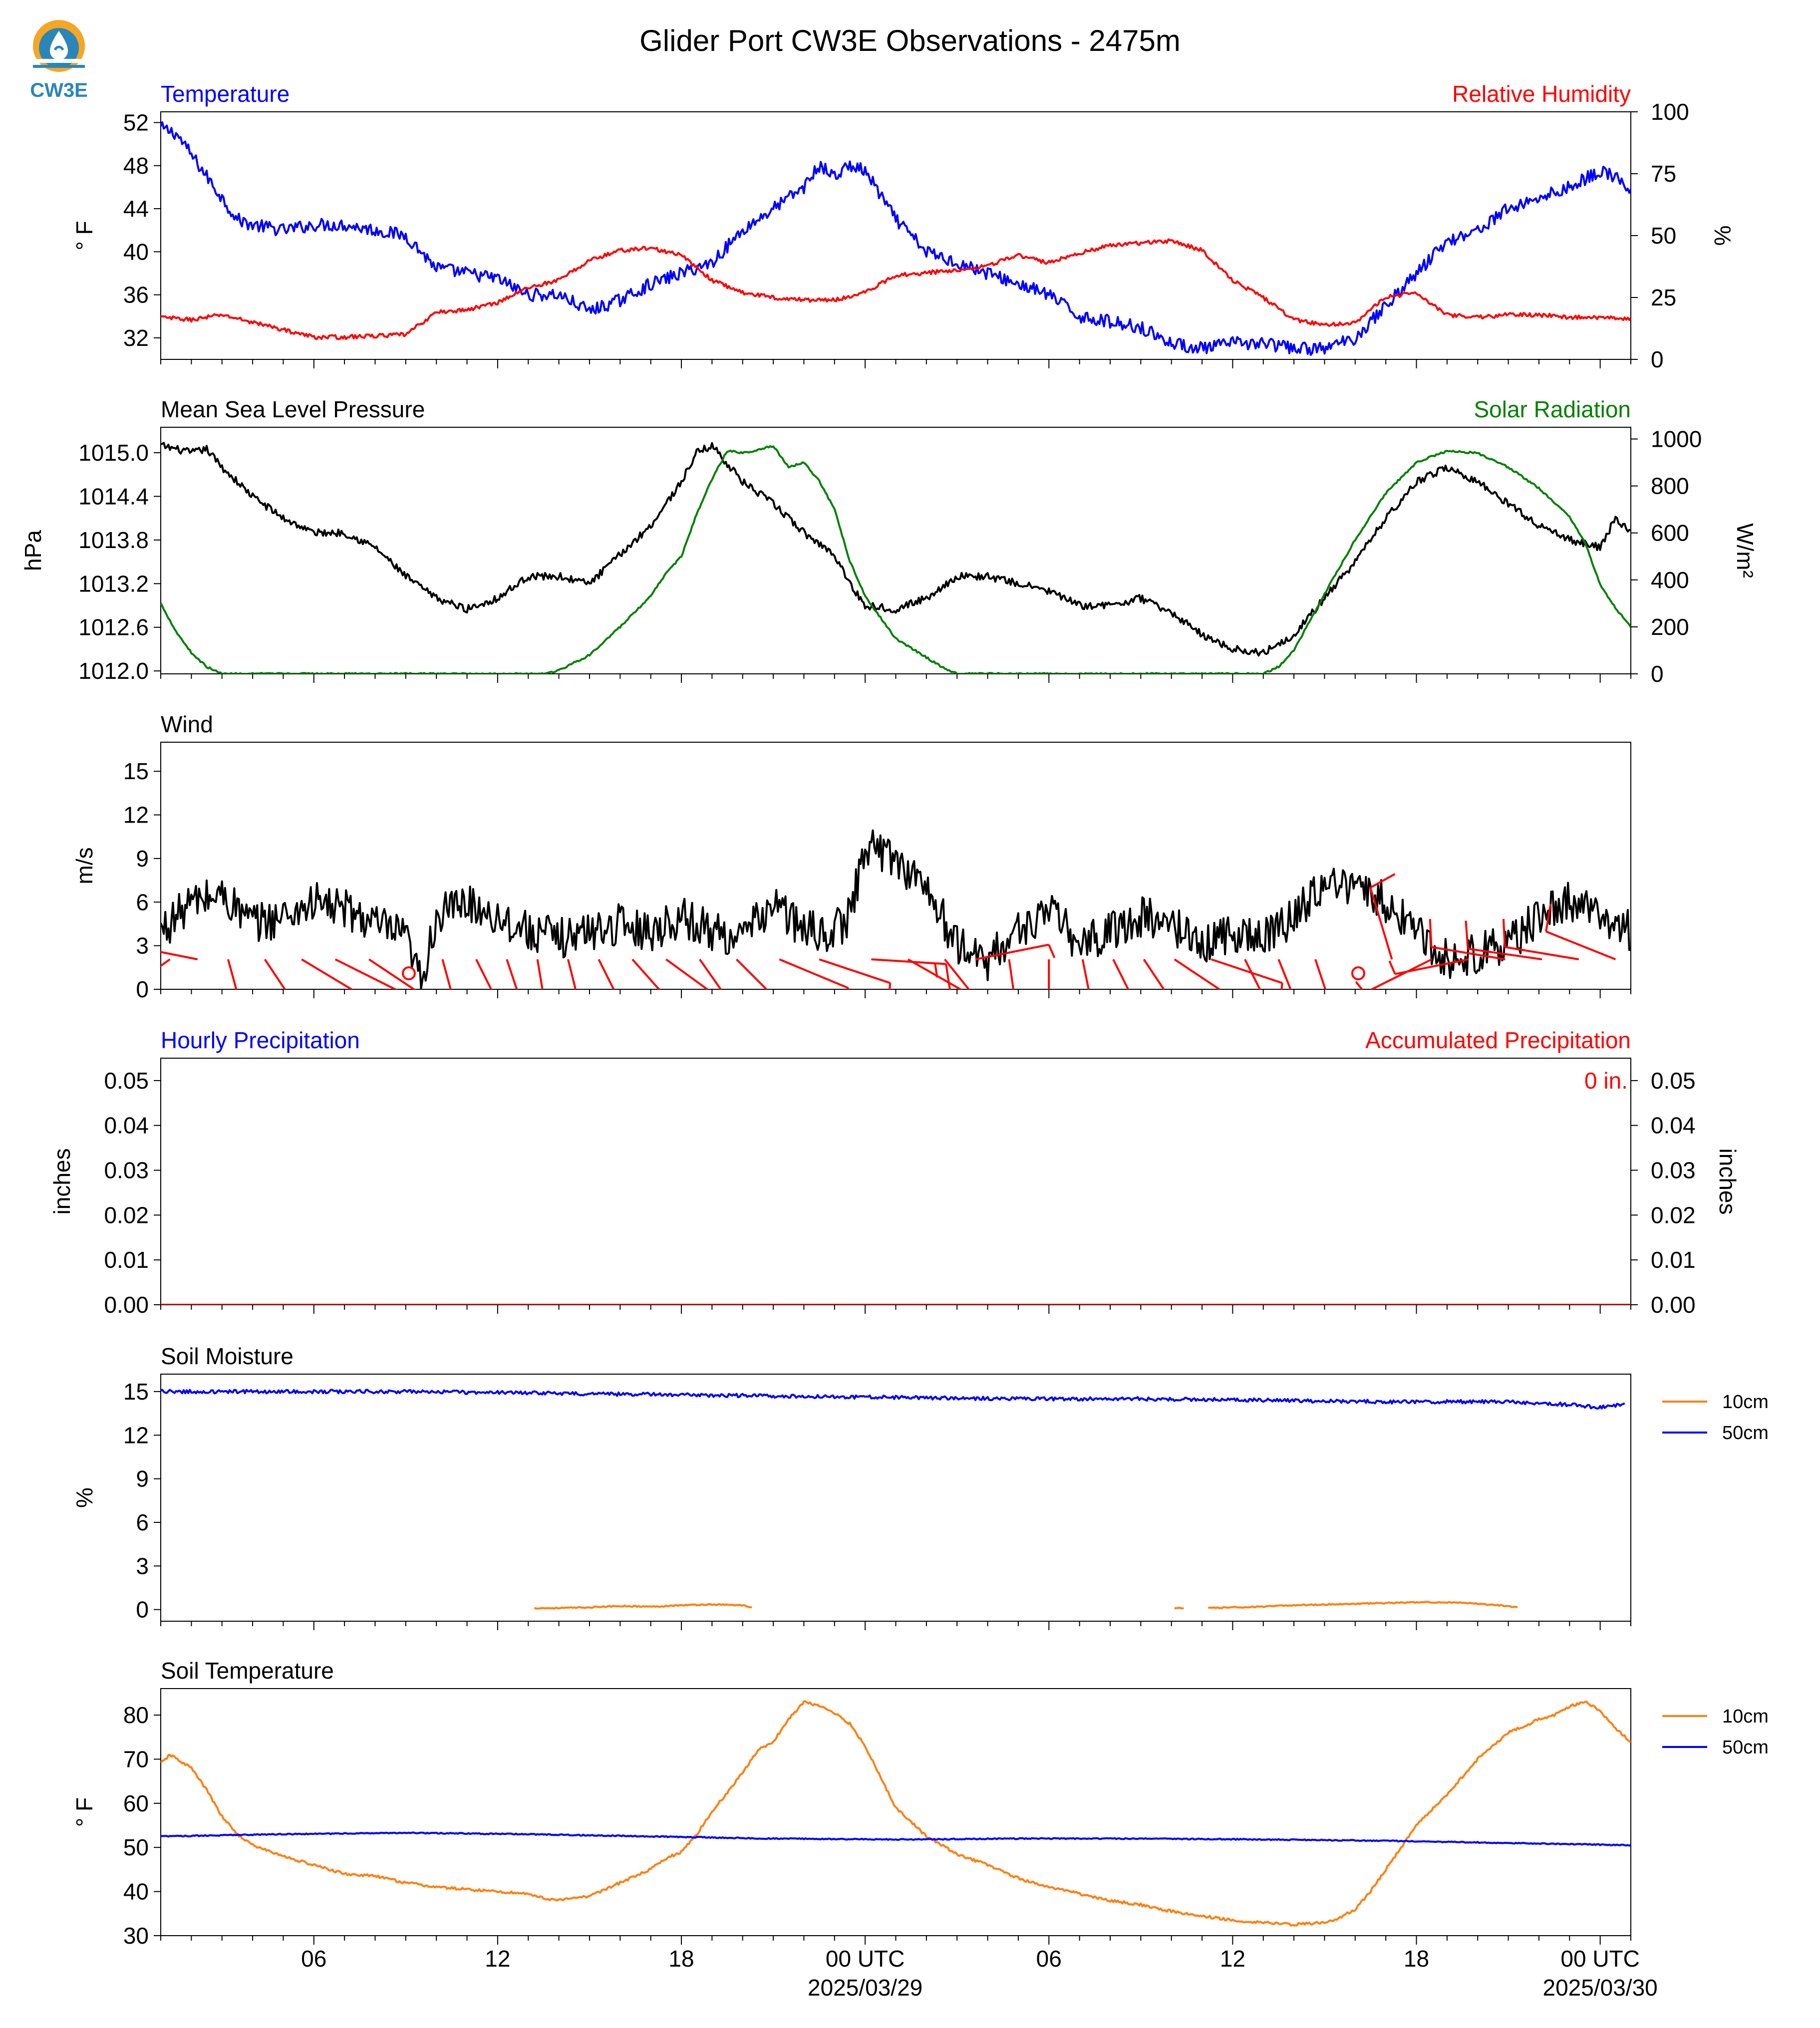 The height and width of the screenshot is (2028, 1820). Describe the element at coordinates (59, 90) in the screenshot. I see `logo-text: CW3E` at that location.